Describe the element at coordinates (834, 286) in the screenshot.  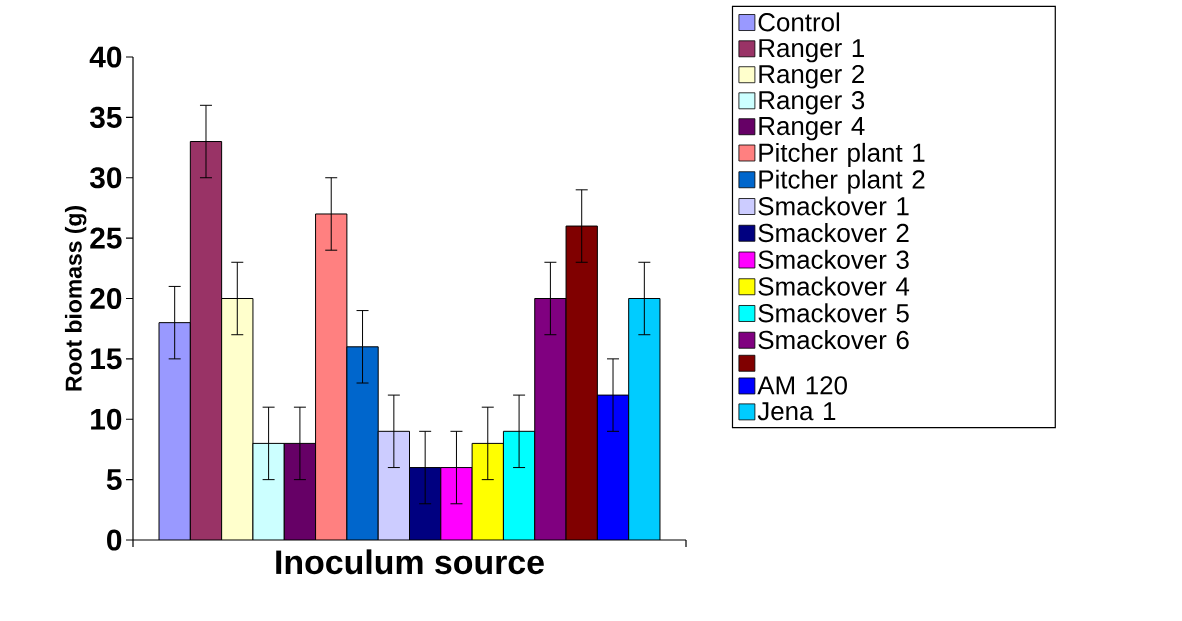
I see `legend-label: Smackover 4` at that location.